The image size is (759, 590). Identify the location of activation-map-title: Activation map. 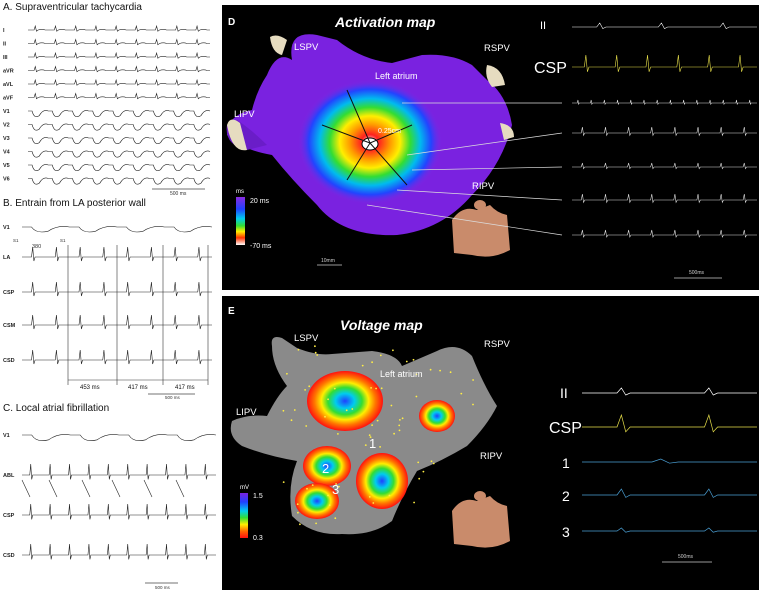
(385, 22).